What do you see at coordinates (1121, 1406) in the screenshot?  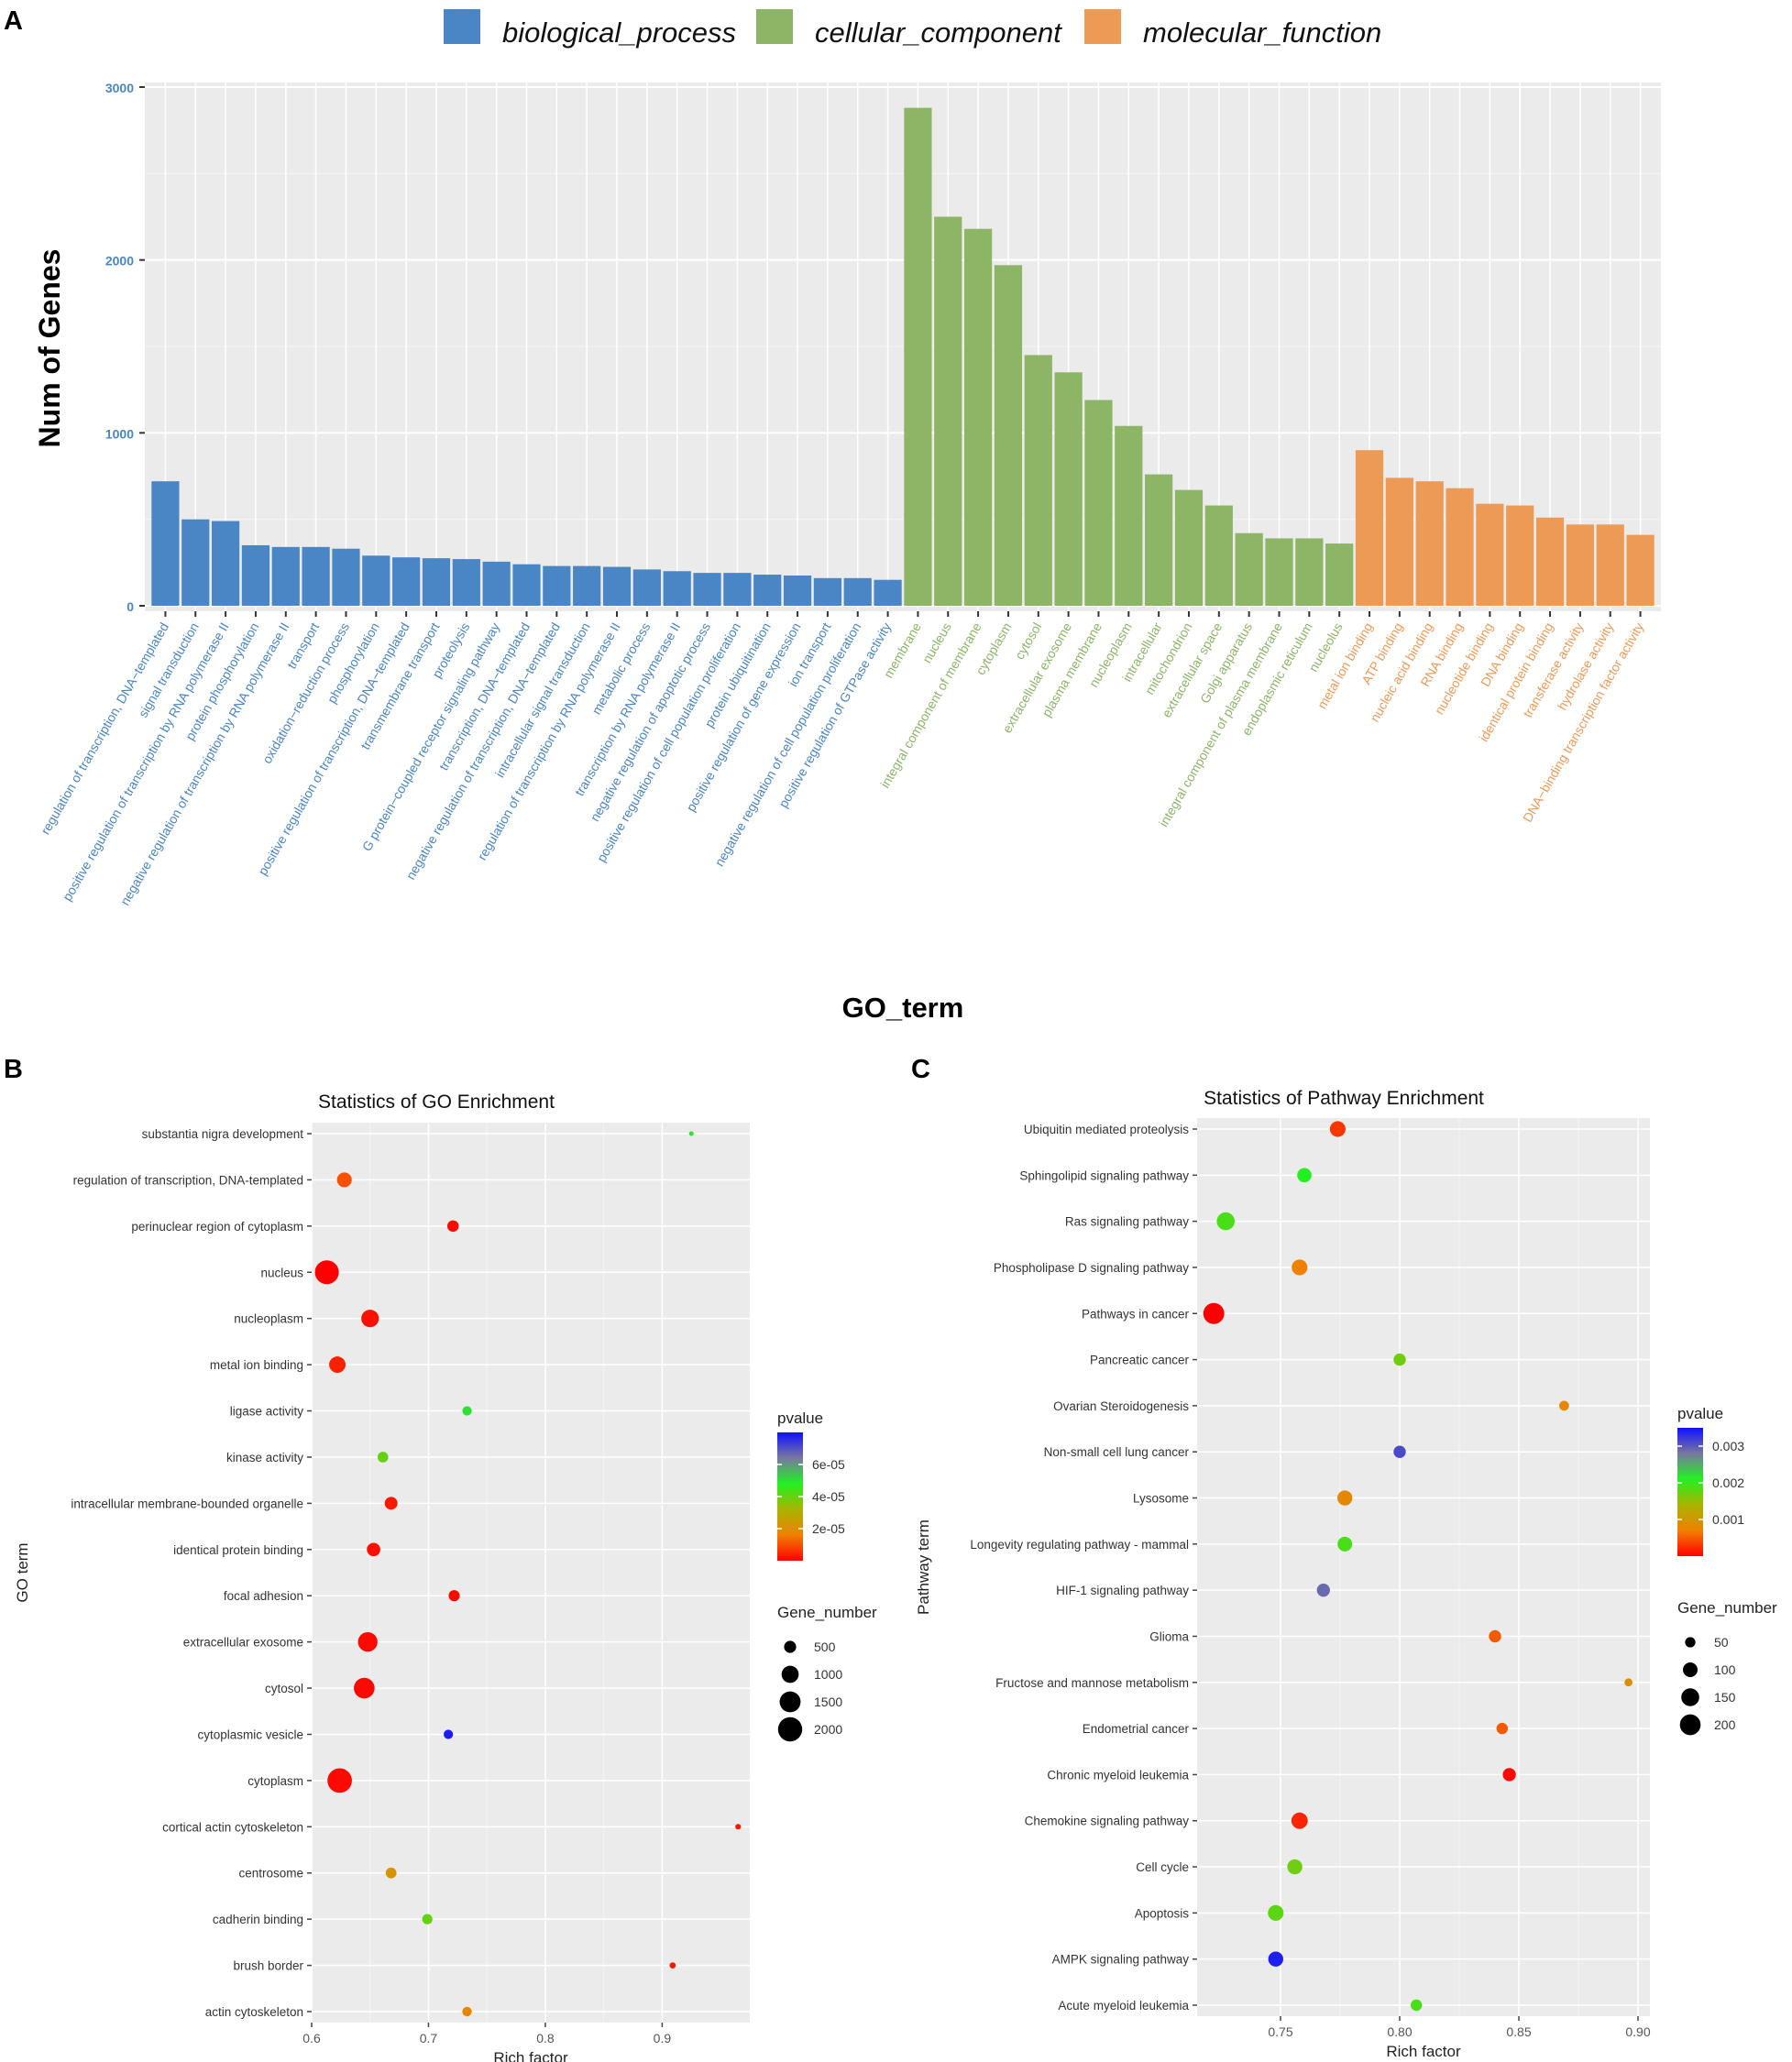 I see `term-label: Ovarian Steroidogenesis` at bounding box center [1121, 1406].